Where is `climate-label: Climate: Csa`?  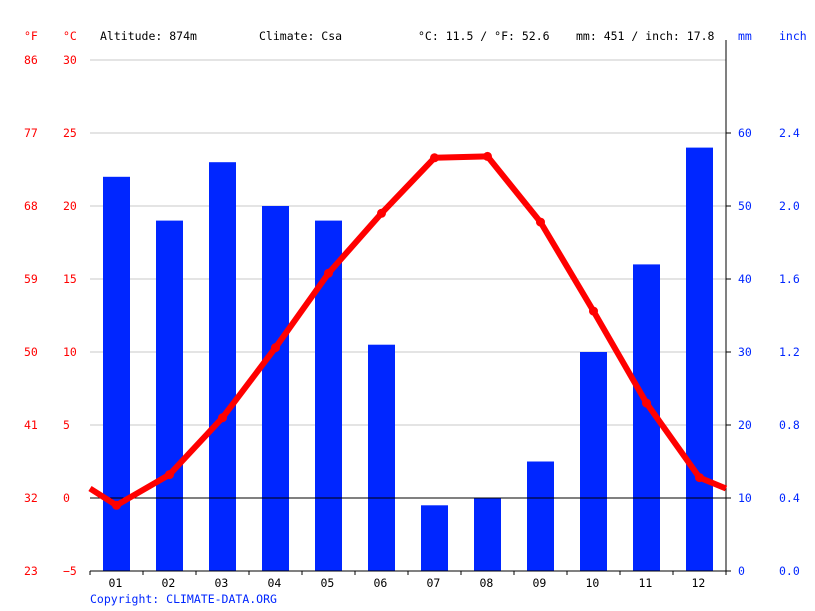 climate-label: Climate: Csa is located at coordinates (301, 36).